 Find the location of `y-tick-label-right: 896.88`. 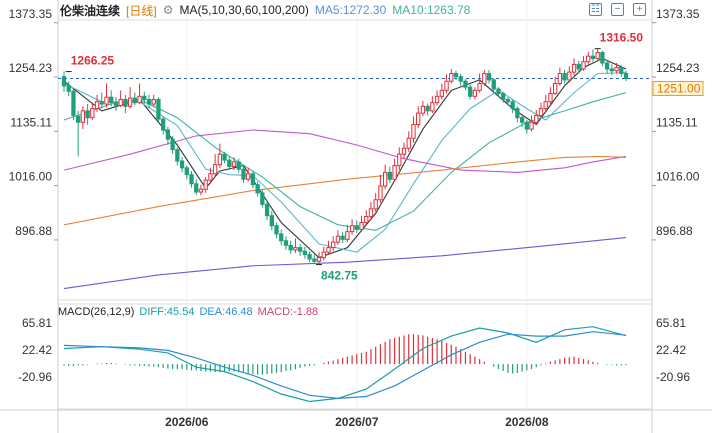

y-tick-label-right: 896.88 is located at coordinates (674, 231).